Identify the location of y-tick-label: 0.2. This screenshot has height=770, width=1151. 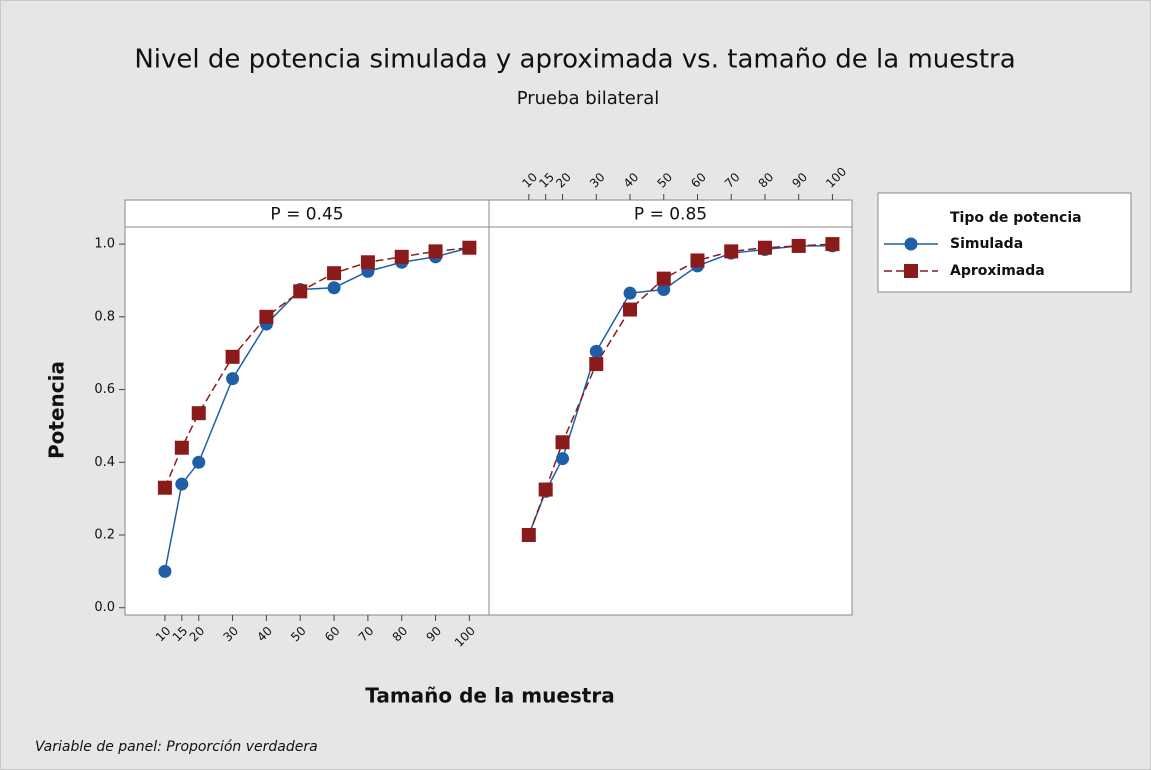
(104, 535).